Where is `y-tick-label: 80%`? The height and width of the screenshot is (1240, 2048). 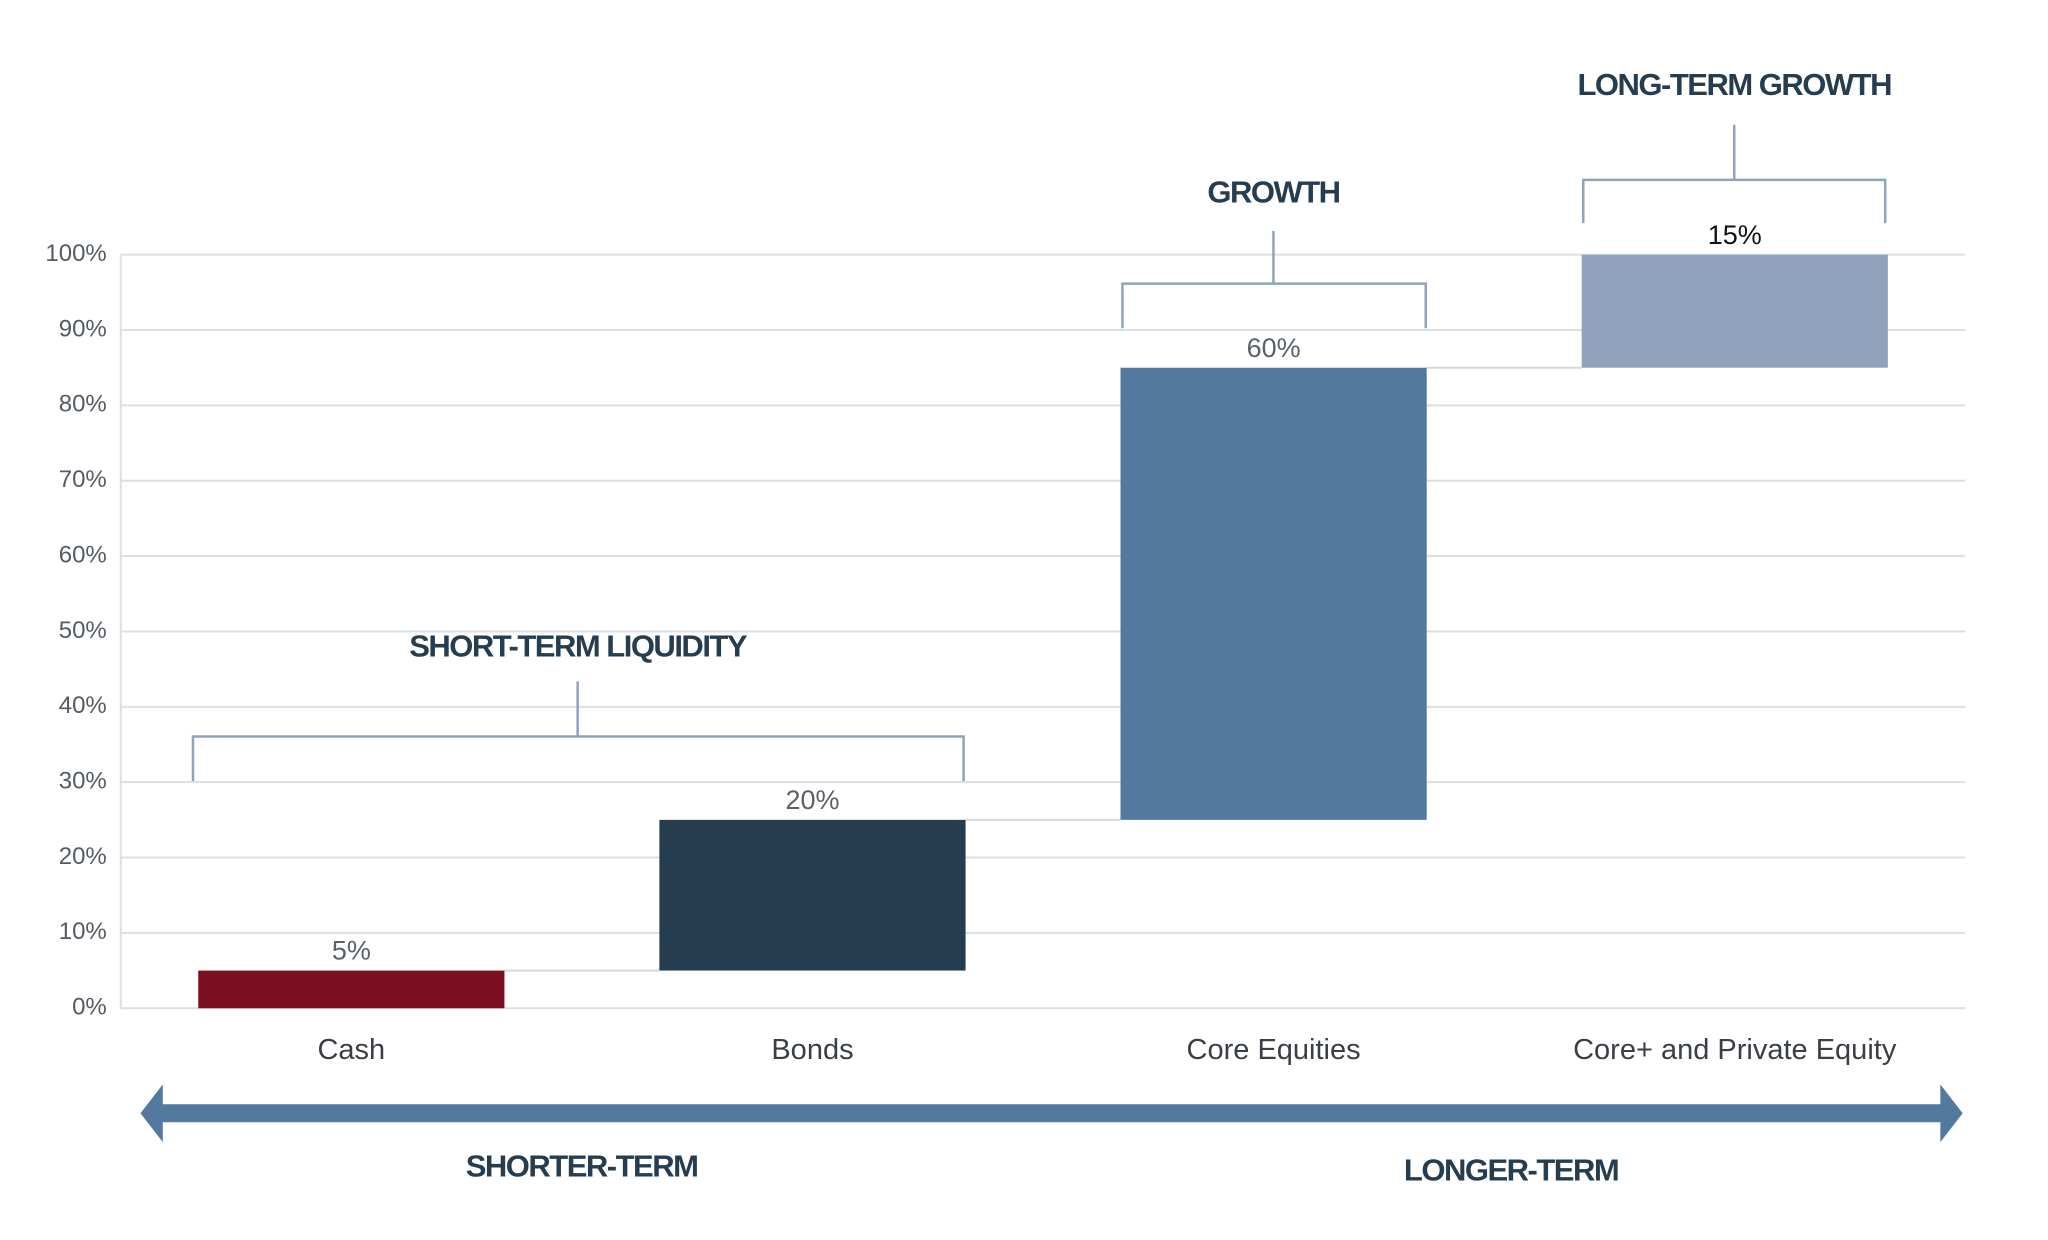 y-tick-label: 80% is located at coordinates (83, 404).